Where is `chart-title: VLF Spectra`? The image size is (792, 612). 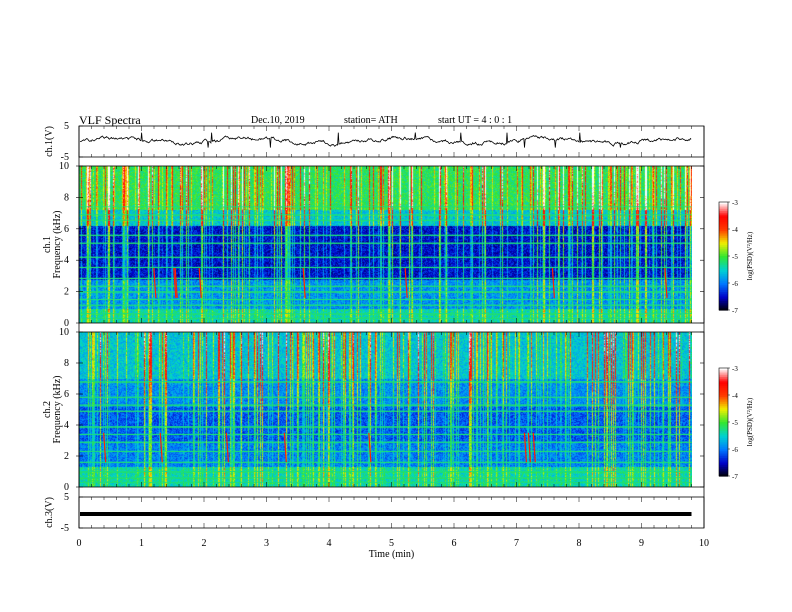 chart-title: VLF Spectra is located at coordinates (110, 120).